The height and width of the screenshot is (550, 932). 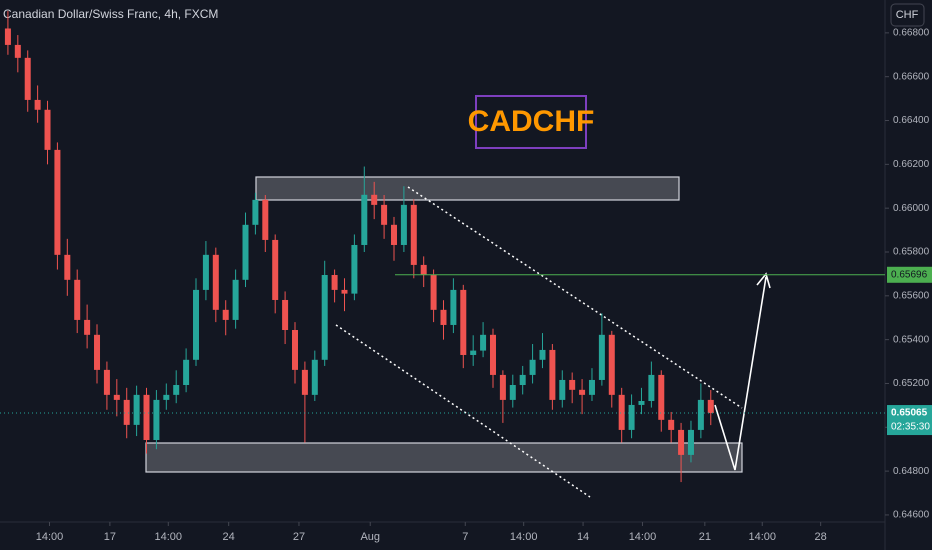 What do you see at coordinates (911, 33) in the screenshot?
I see `y-tick-label: 0.66800` at bounding box center [911, 33].